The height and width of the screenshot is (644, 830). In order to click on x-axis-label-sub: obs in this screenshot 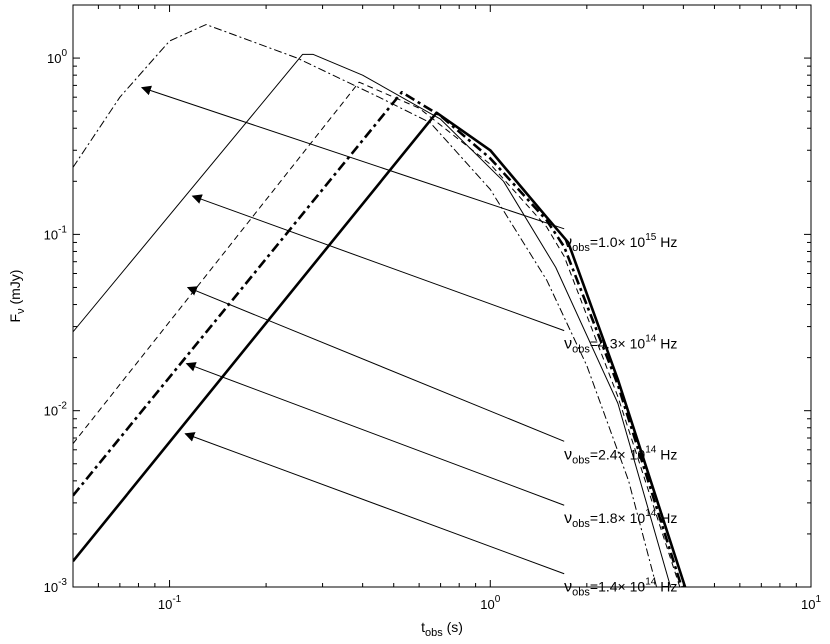, I will do `click(434, 633)`.